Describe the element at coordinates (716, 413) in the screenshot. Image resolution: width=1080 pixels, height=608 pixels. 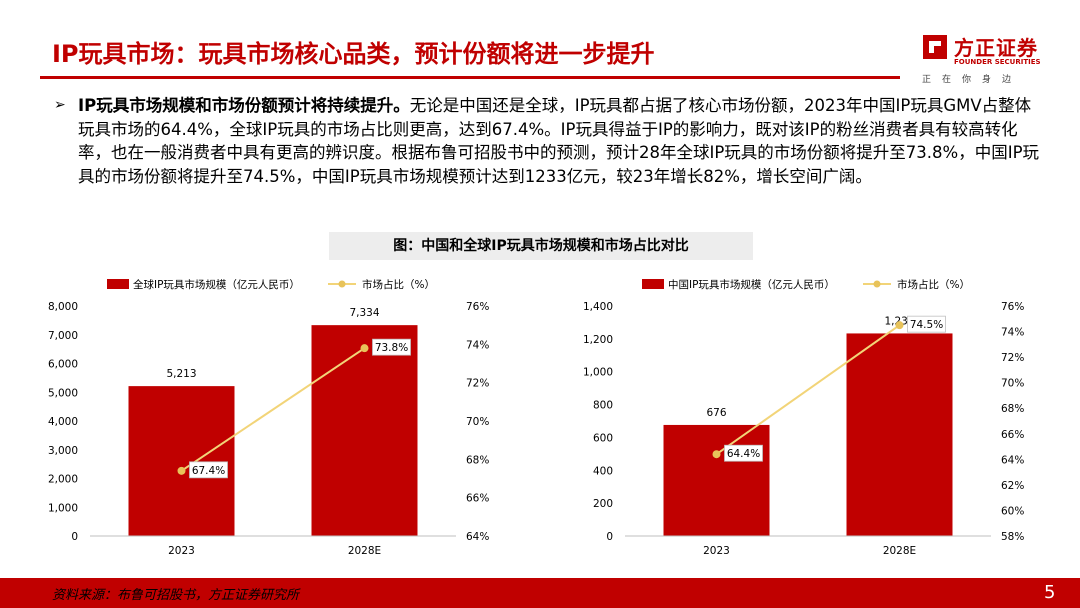
I see `bar-value-label: 676` at that location.